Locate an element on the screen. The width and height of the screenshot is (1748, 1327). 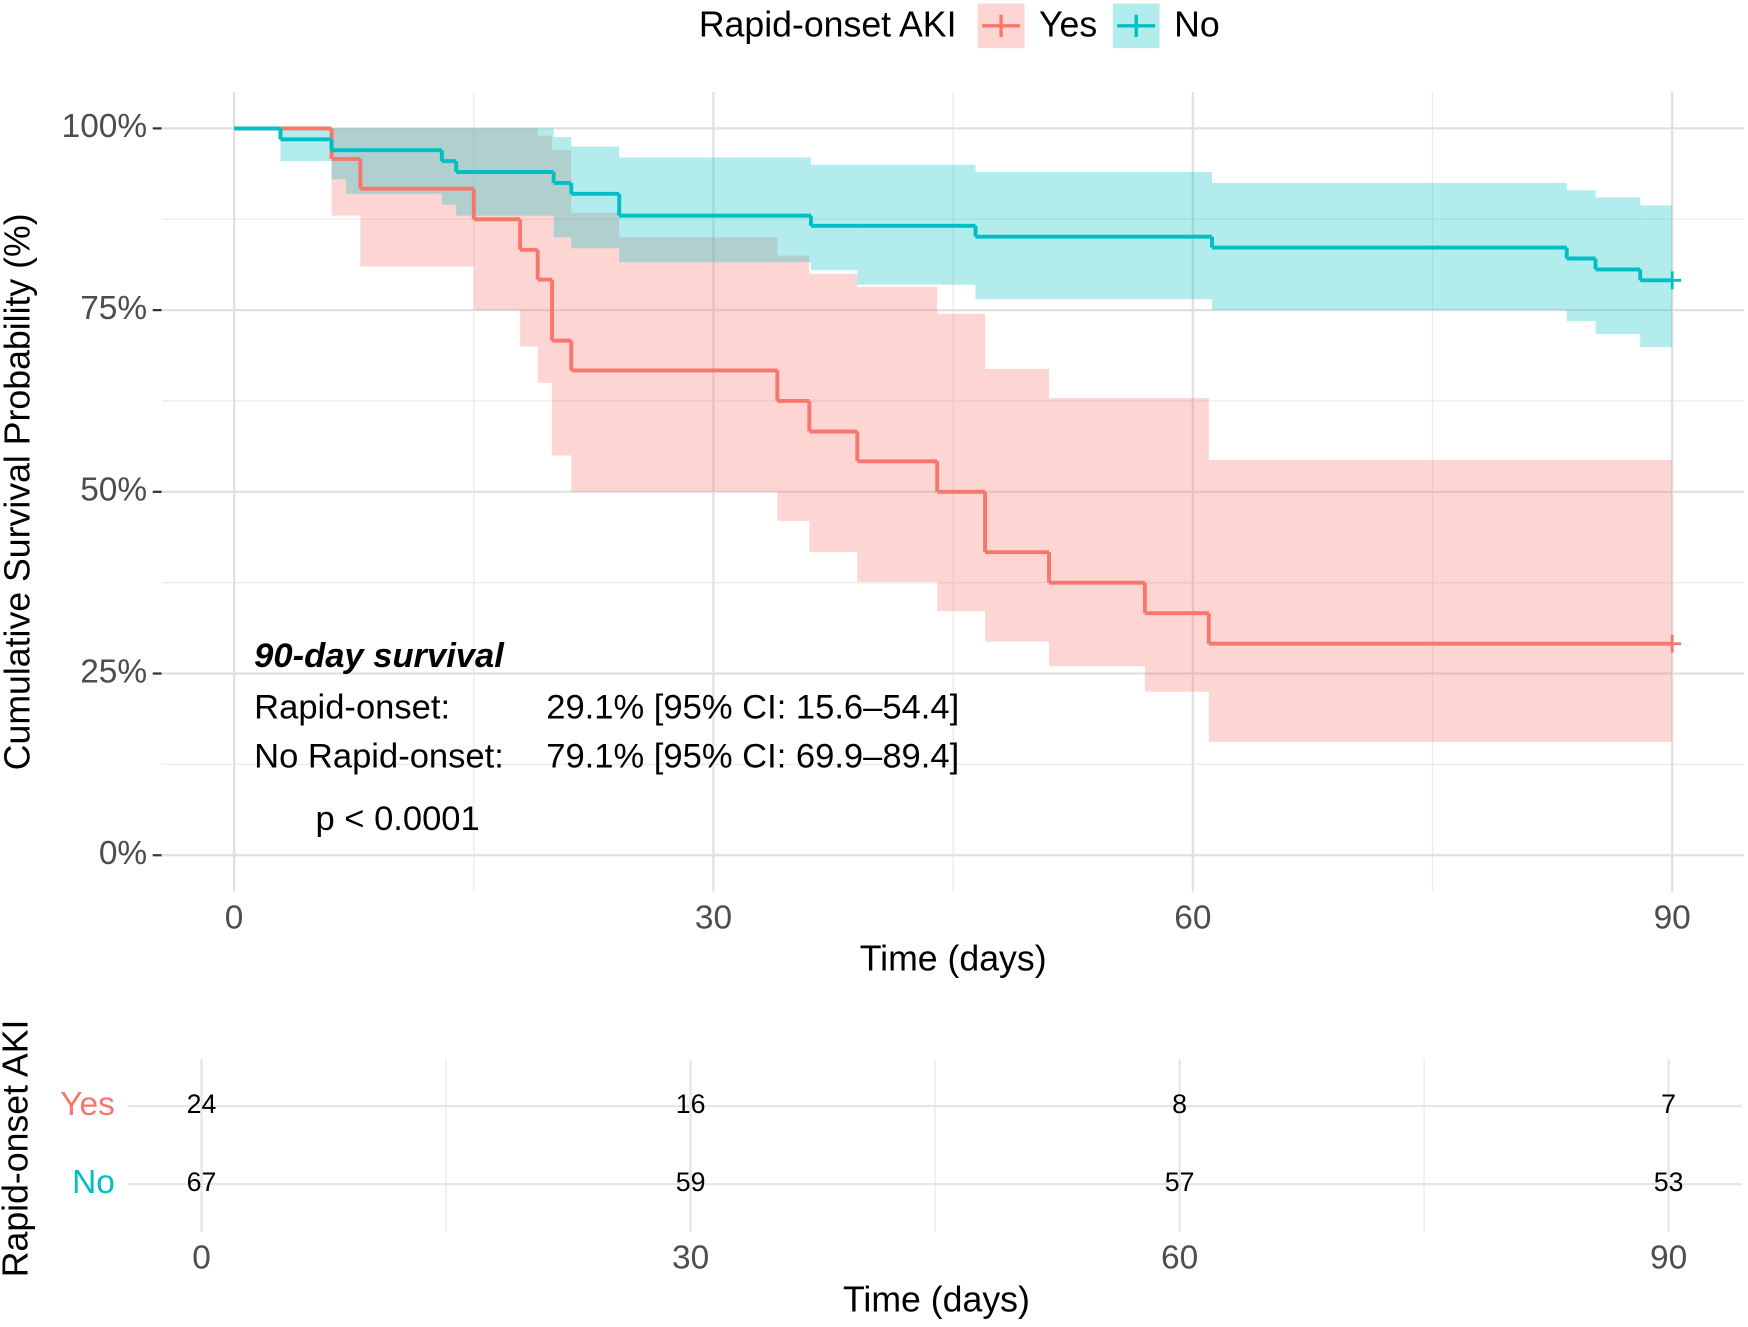
annotation-title: 90-day survival is located at coordinates (379, 656).